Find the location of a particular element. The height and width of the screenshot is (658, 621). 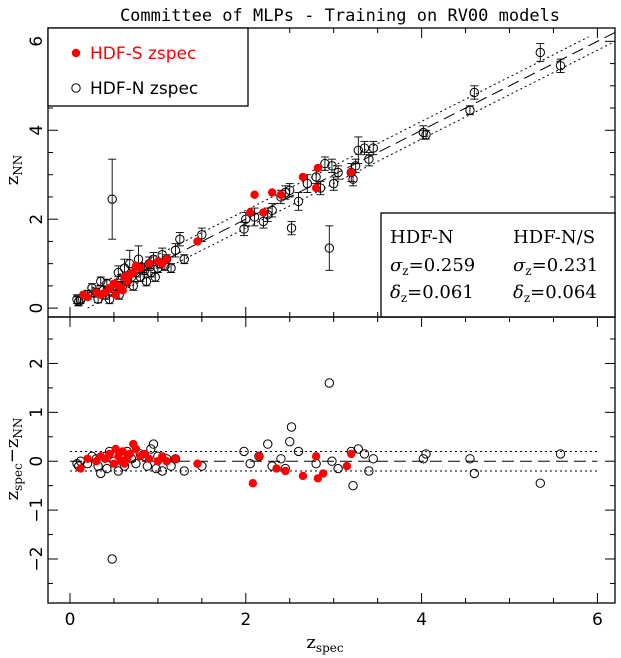

legend-label-hdf-n: HDF-N zspec is located at coordinates (144, 89).